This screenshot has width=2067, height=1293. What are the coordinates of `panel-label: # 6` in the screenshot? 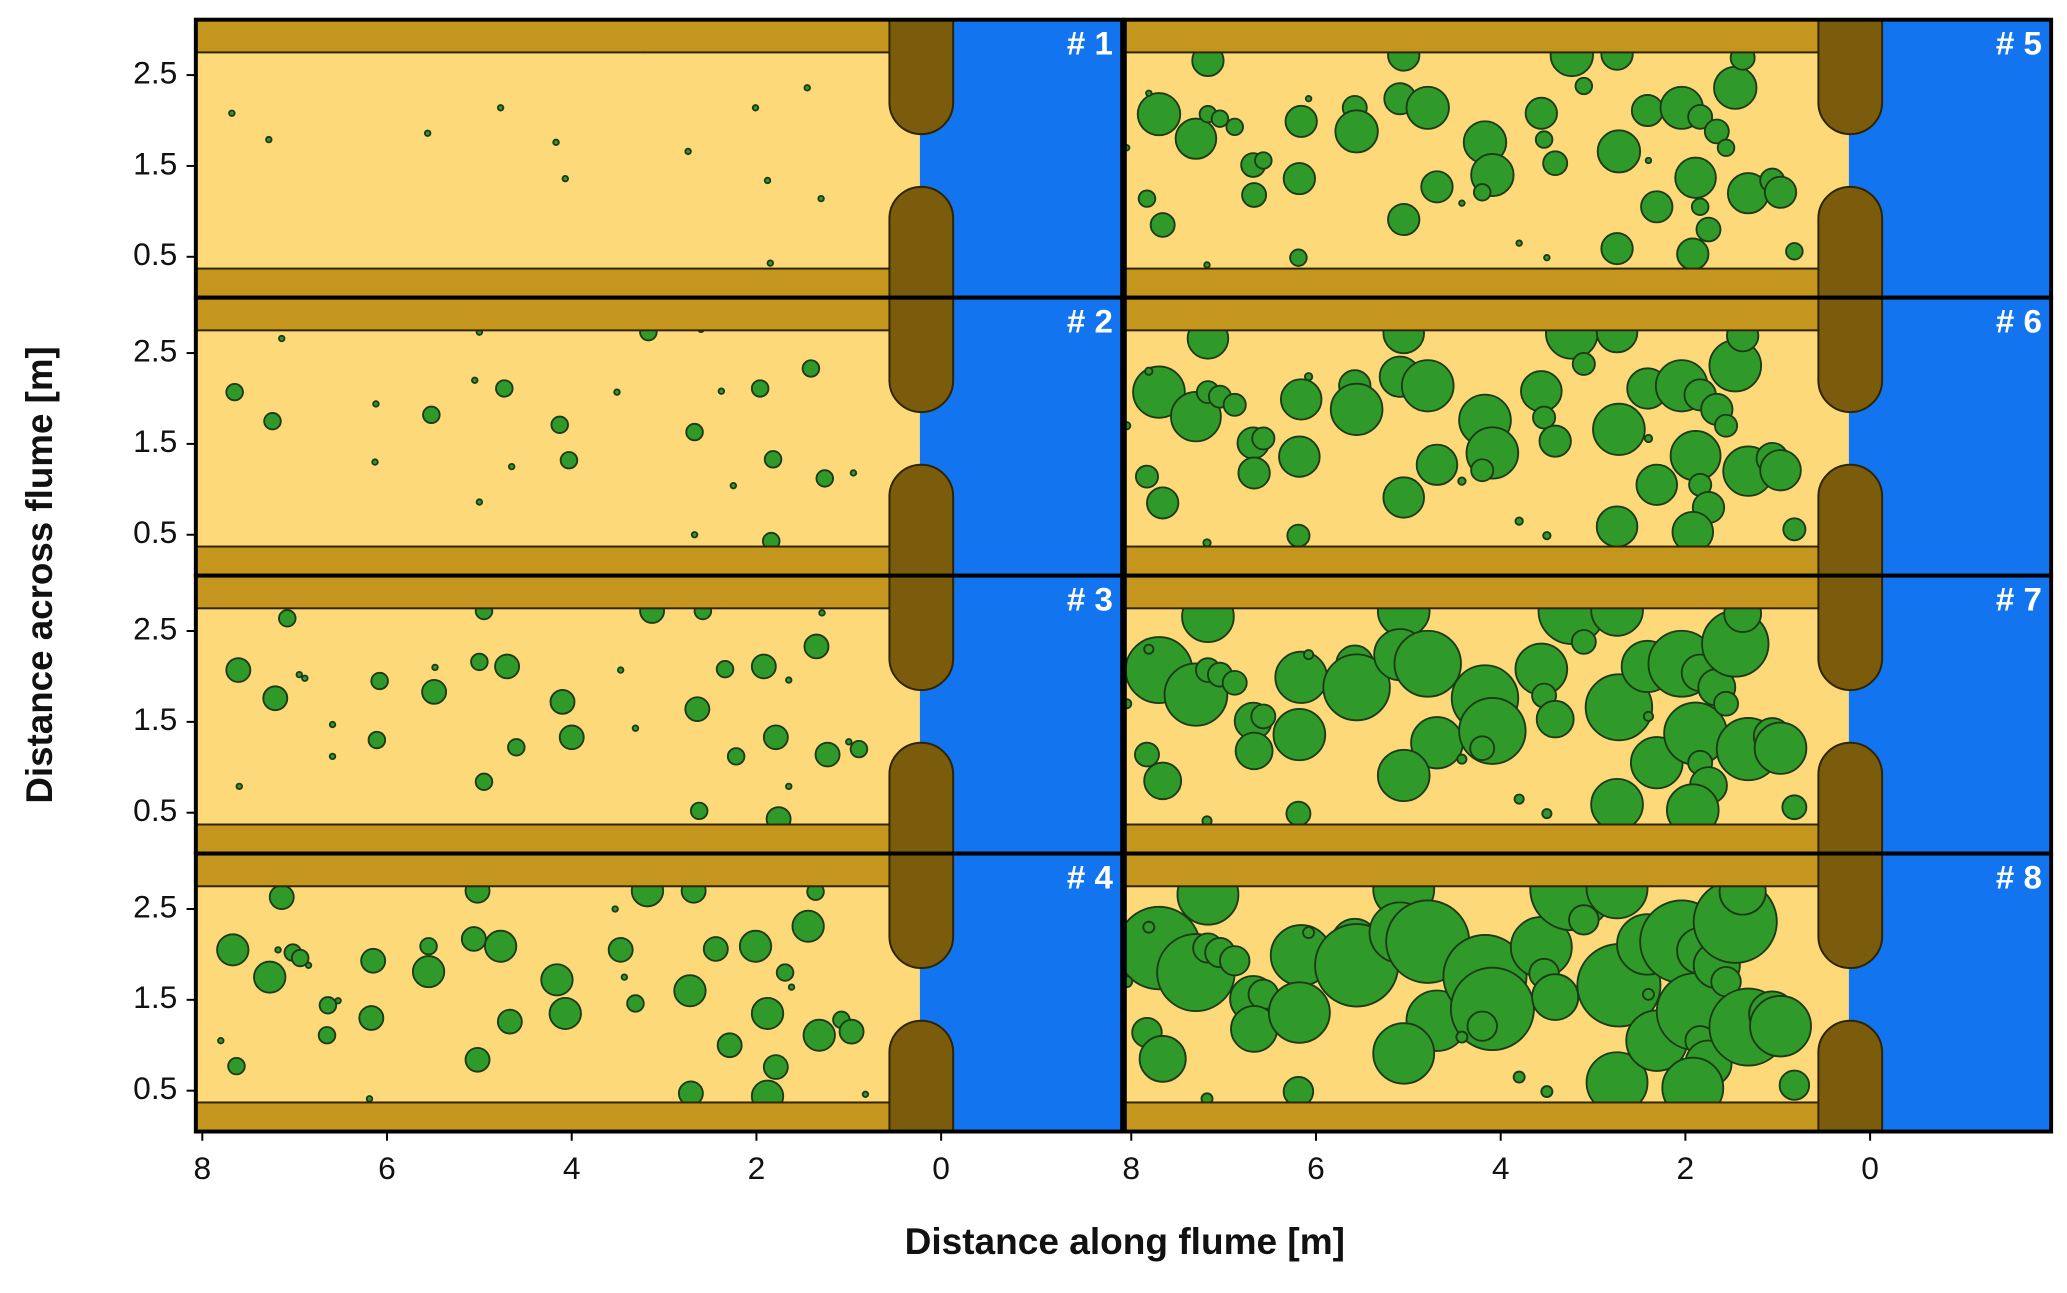 It's located at (2019, 321).